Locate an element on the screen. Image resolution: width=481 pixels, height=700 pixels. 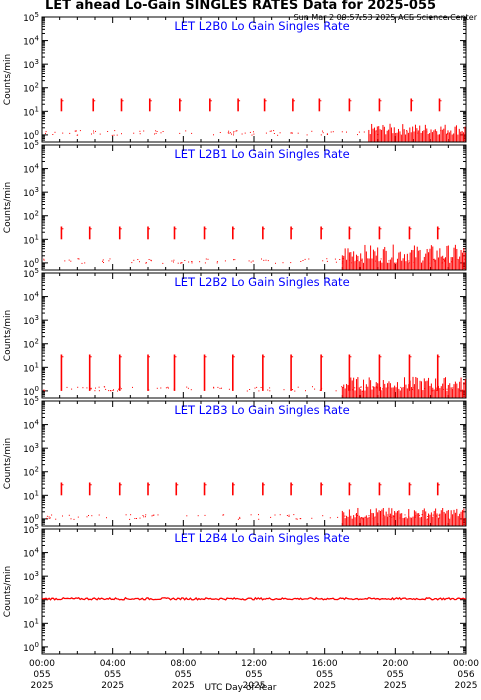
x-tick-label-doy: 056 is located at coordinates (465, 675).